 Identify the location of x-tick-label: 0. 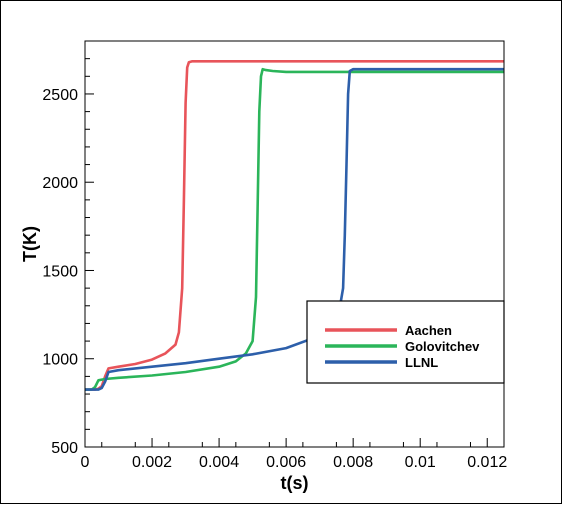
(85, 462).